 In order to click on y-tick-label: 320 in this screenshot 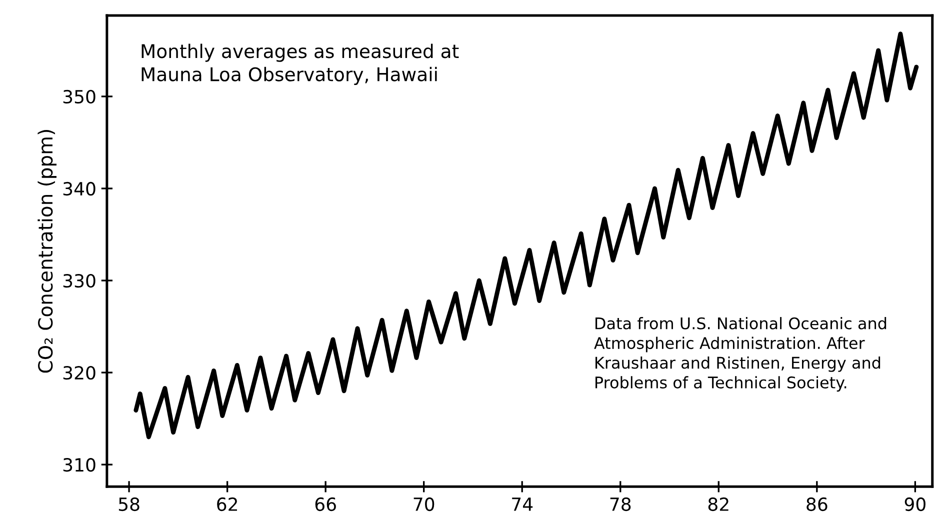, I will do `click(79, 373)`.